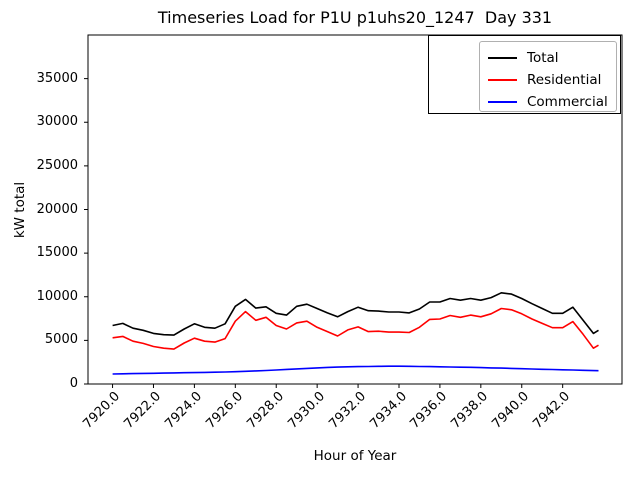  Describe the element at coordinates (502, 58) in the screenshot. I see `legend-line-total-swatch` at that location.